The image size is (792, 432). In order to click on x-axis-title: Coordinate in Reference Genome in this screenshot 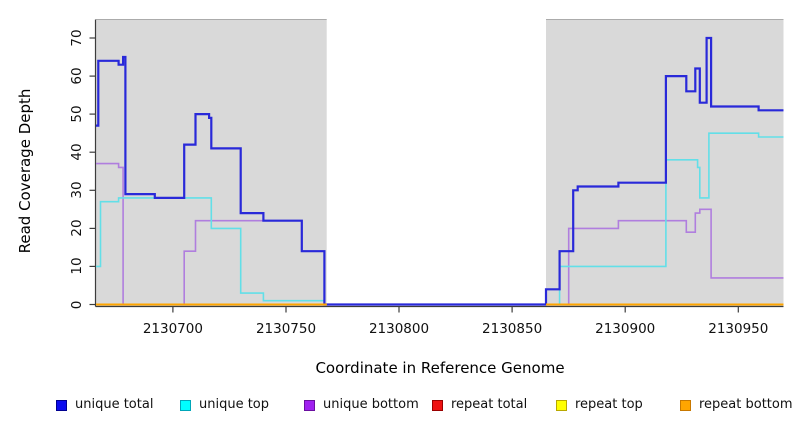, I will do `click(440, 368)`.